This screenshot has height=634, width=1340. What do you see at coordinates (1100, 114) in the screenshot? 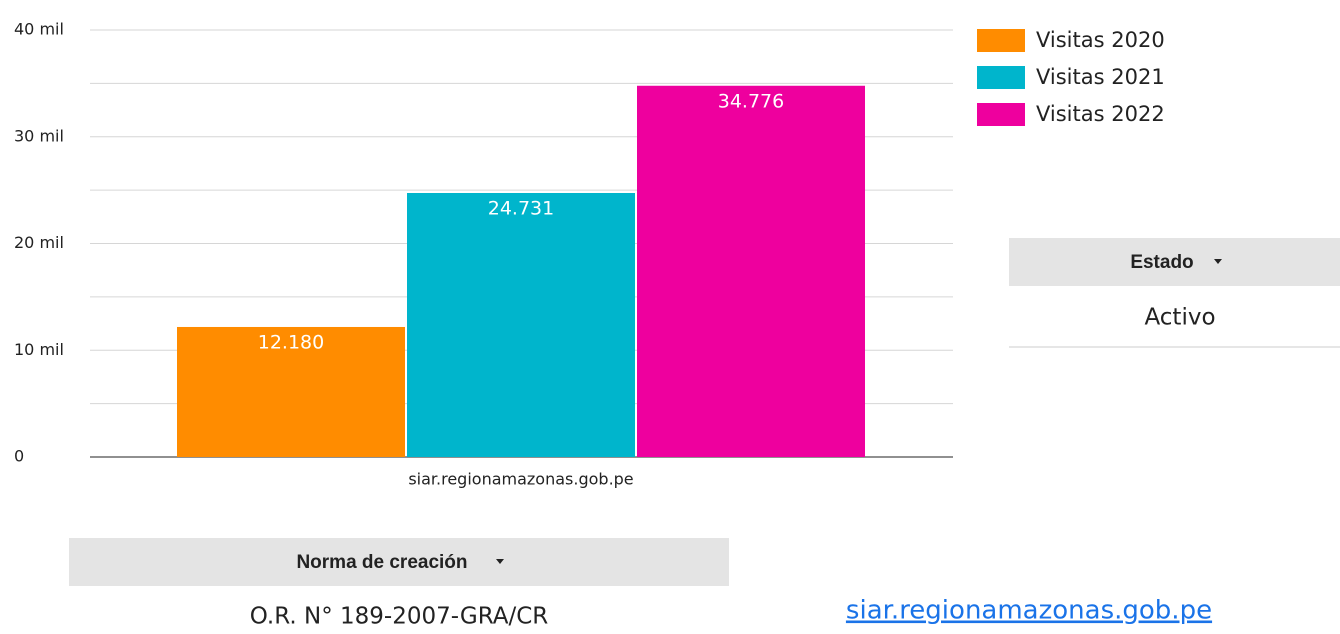
I see `legend-label: Visitas 2022` at bounding box center [1100, 114].